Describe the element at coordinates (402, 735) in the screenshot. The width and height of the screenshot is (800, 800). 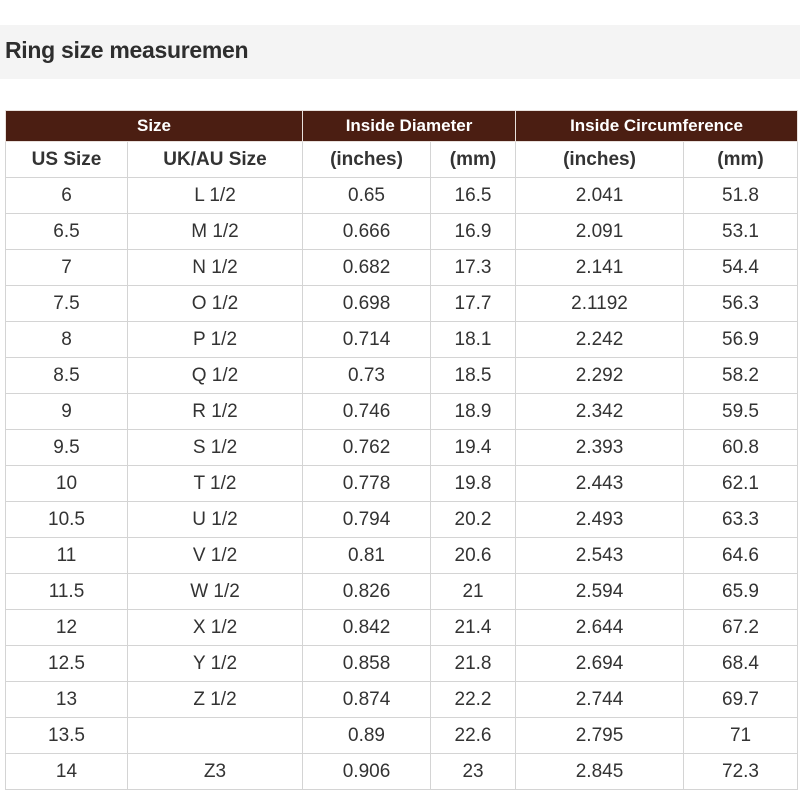
I see `table-row: 13.5 0.89 22.6 2.795 71` at that location.